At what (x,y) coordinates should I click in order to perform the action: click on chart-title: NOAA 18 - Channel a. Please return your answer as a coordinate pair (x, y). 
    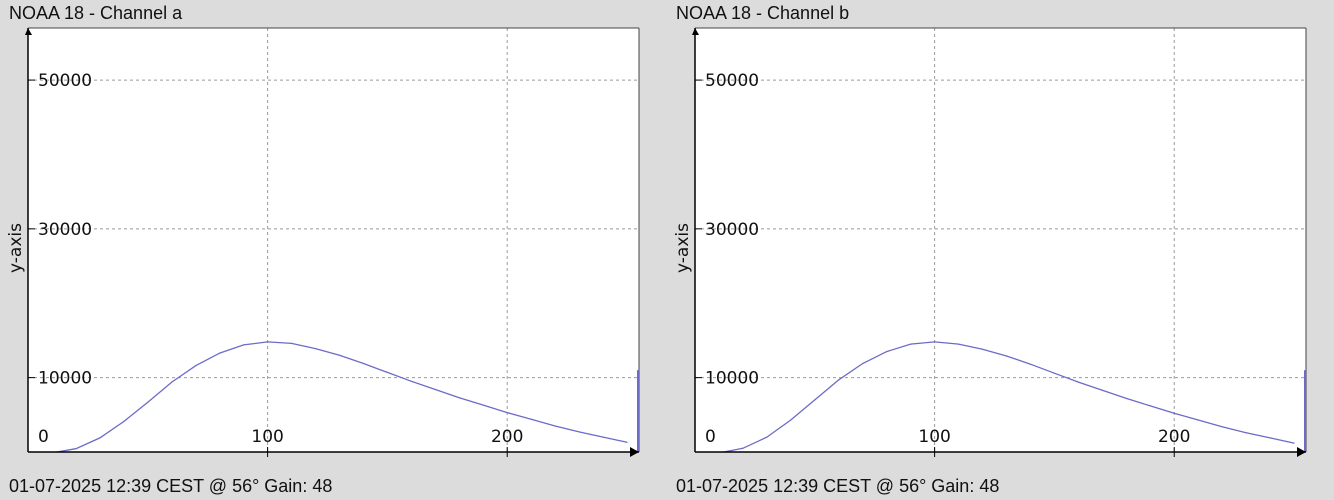
    Looking at the image, I should click on (96, 13).